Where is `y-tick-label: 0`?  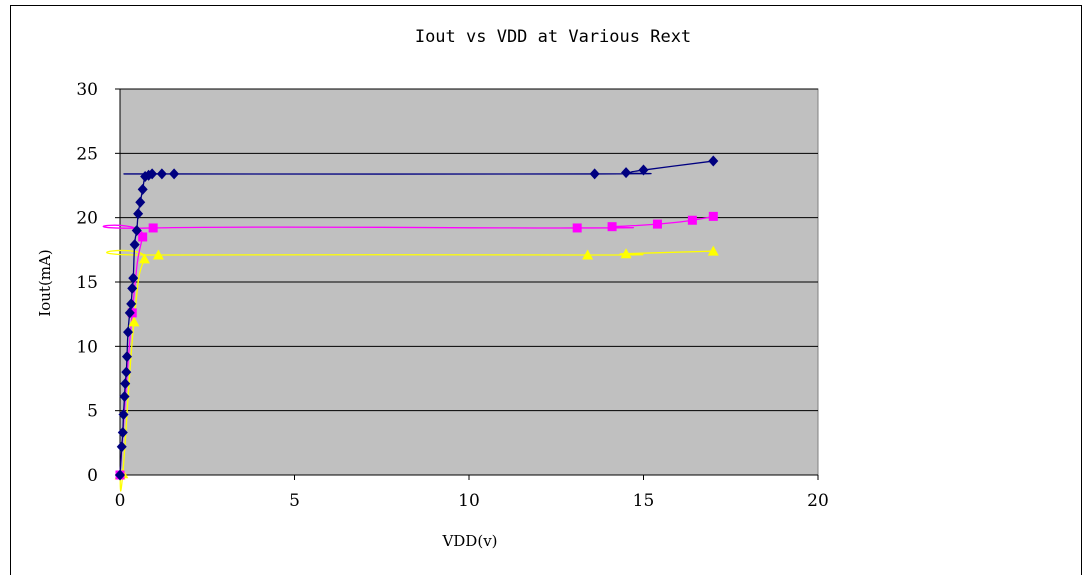 y-tick-label: 0 is located at coordinates (92, 476).